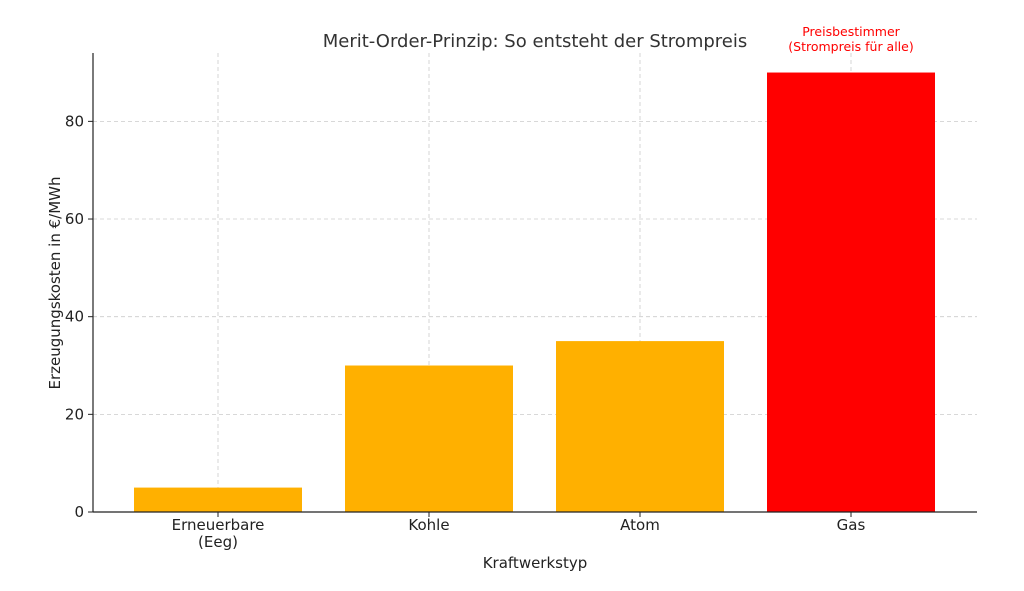 Image resolution: width=1024 pixels, height=591 pixels. I want to click on price-setter-annotation: Preisbestimmer (Strompreis für alle), so click(850, 39).